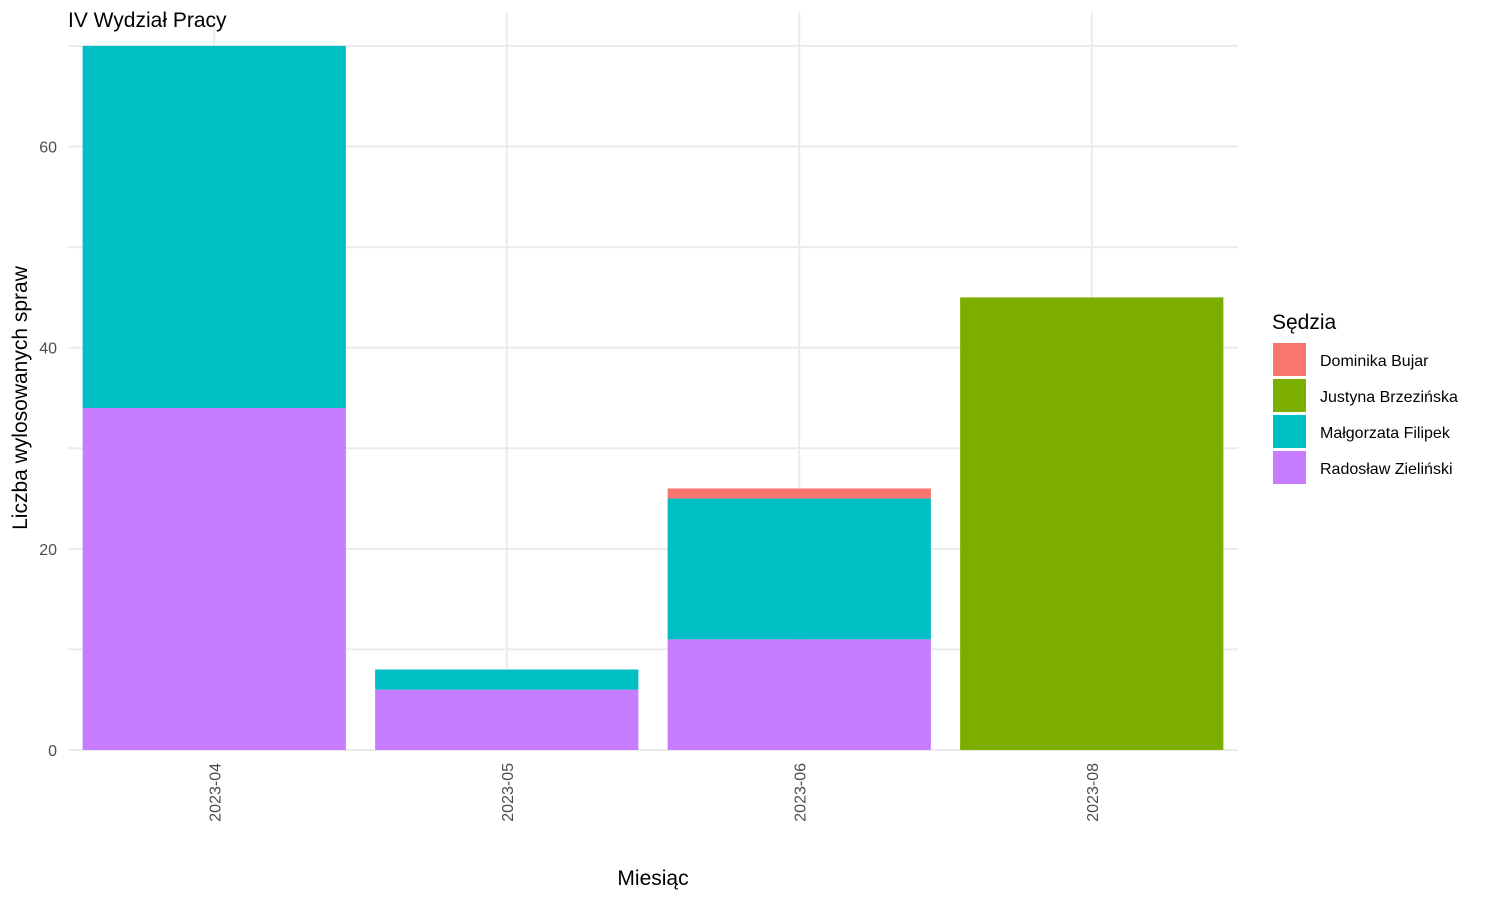 This screenshot has height=900, width=1500. What do you see at coordinates (799, 569) in the screenshot?
I see `bar-2023-06-magorzata-filipek` at bounding box center [799, 569].